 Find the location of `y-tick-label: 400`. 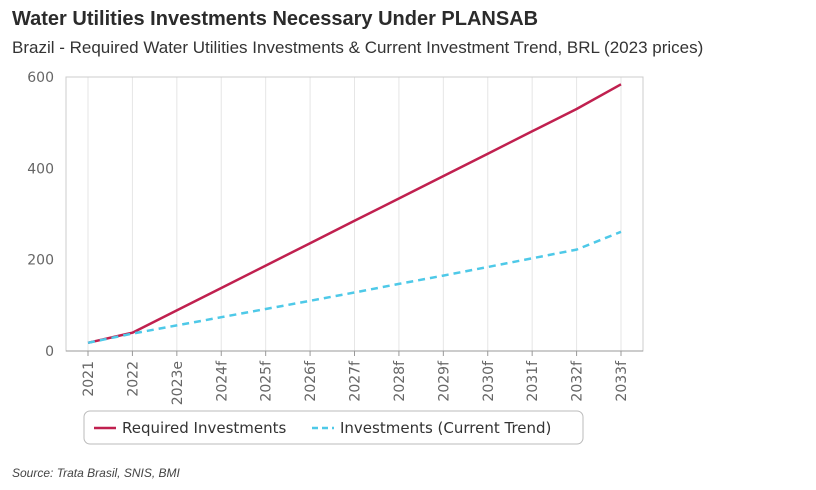

y-tick-label: 400 is located at coordinates (40, 169).